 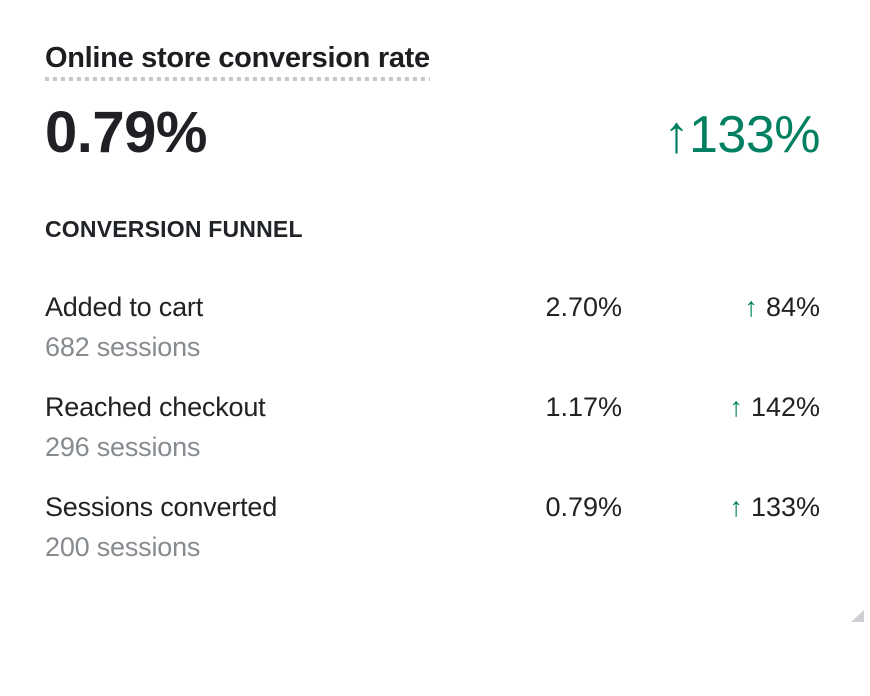 I want to click on funnel-step-sessions: 682 sessions, so click(x=123, y=346).